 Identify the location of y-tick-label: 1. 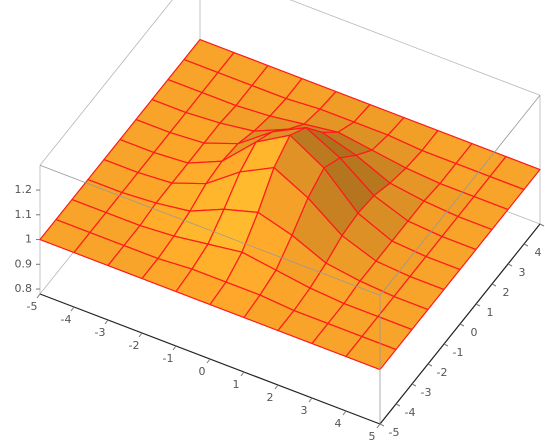
(490, 312).